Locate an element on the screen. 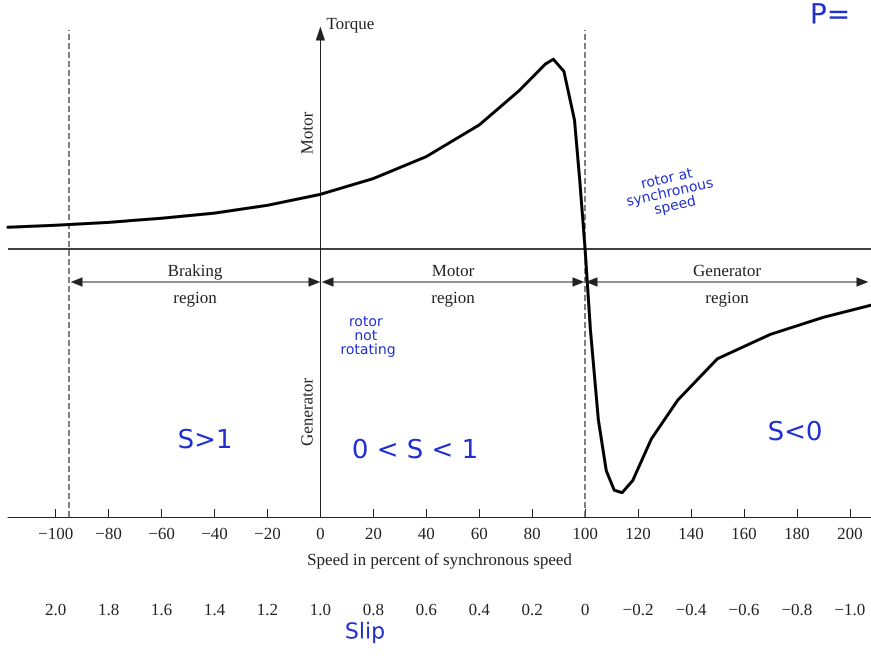 The height and width of the screenshot is (659, 871). x-tick-label: −40 is located at coordinates (214, 533).